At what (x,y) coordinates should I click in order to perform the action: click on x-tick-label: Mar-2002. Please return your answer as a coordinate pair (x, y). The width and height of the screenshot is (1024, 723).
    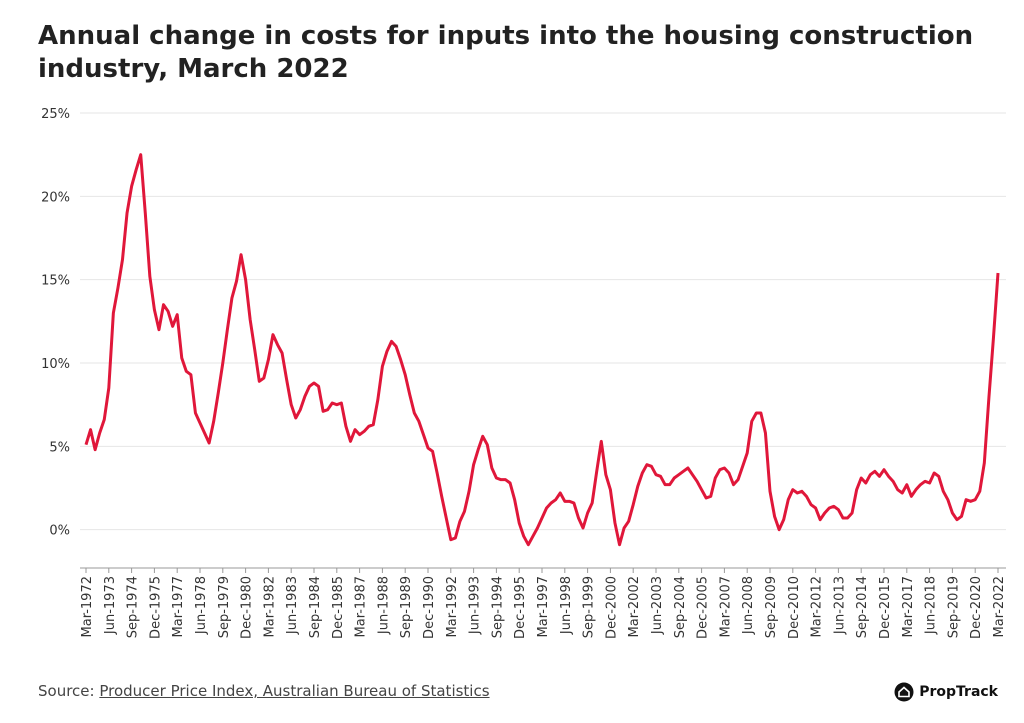
    Looking at the image, I should click on (634, 606).